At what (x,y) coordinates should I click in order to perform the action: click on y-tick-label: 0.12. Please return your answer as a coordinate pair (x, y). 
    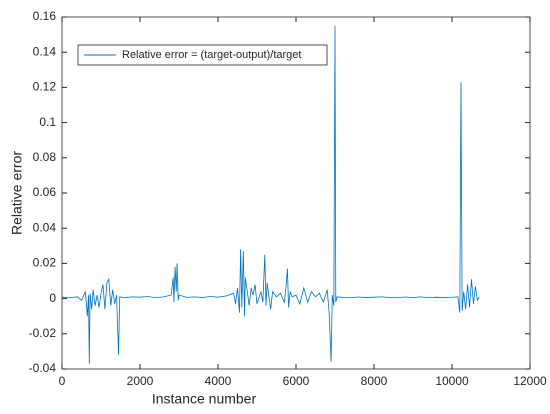
    Looking at the image, I should click on (45, 87).